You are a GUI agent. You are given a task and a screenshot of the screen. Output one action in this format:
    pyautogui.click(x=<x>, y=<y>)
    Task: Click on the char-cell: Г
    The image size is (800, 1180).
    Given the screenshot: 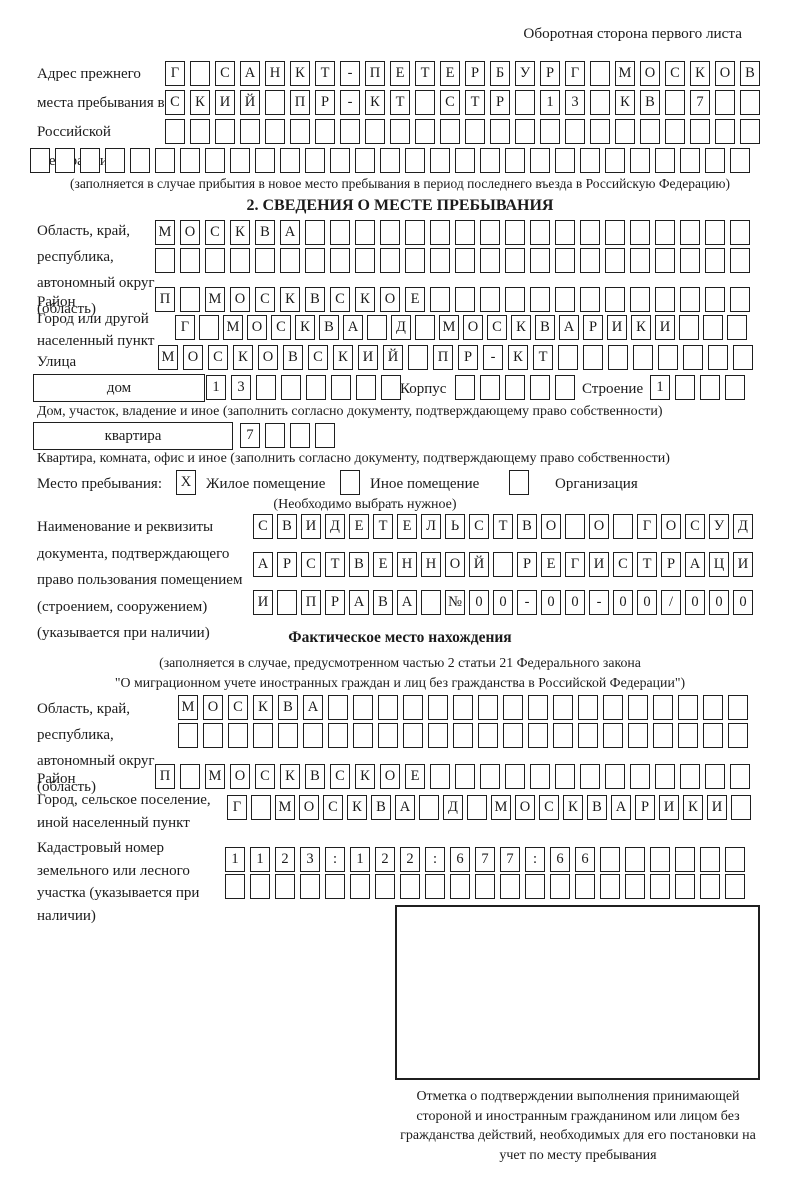 What is the action you would take?
    pyautogui.click(x=185, y=327)
    